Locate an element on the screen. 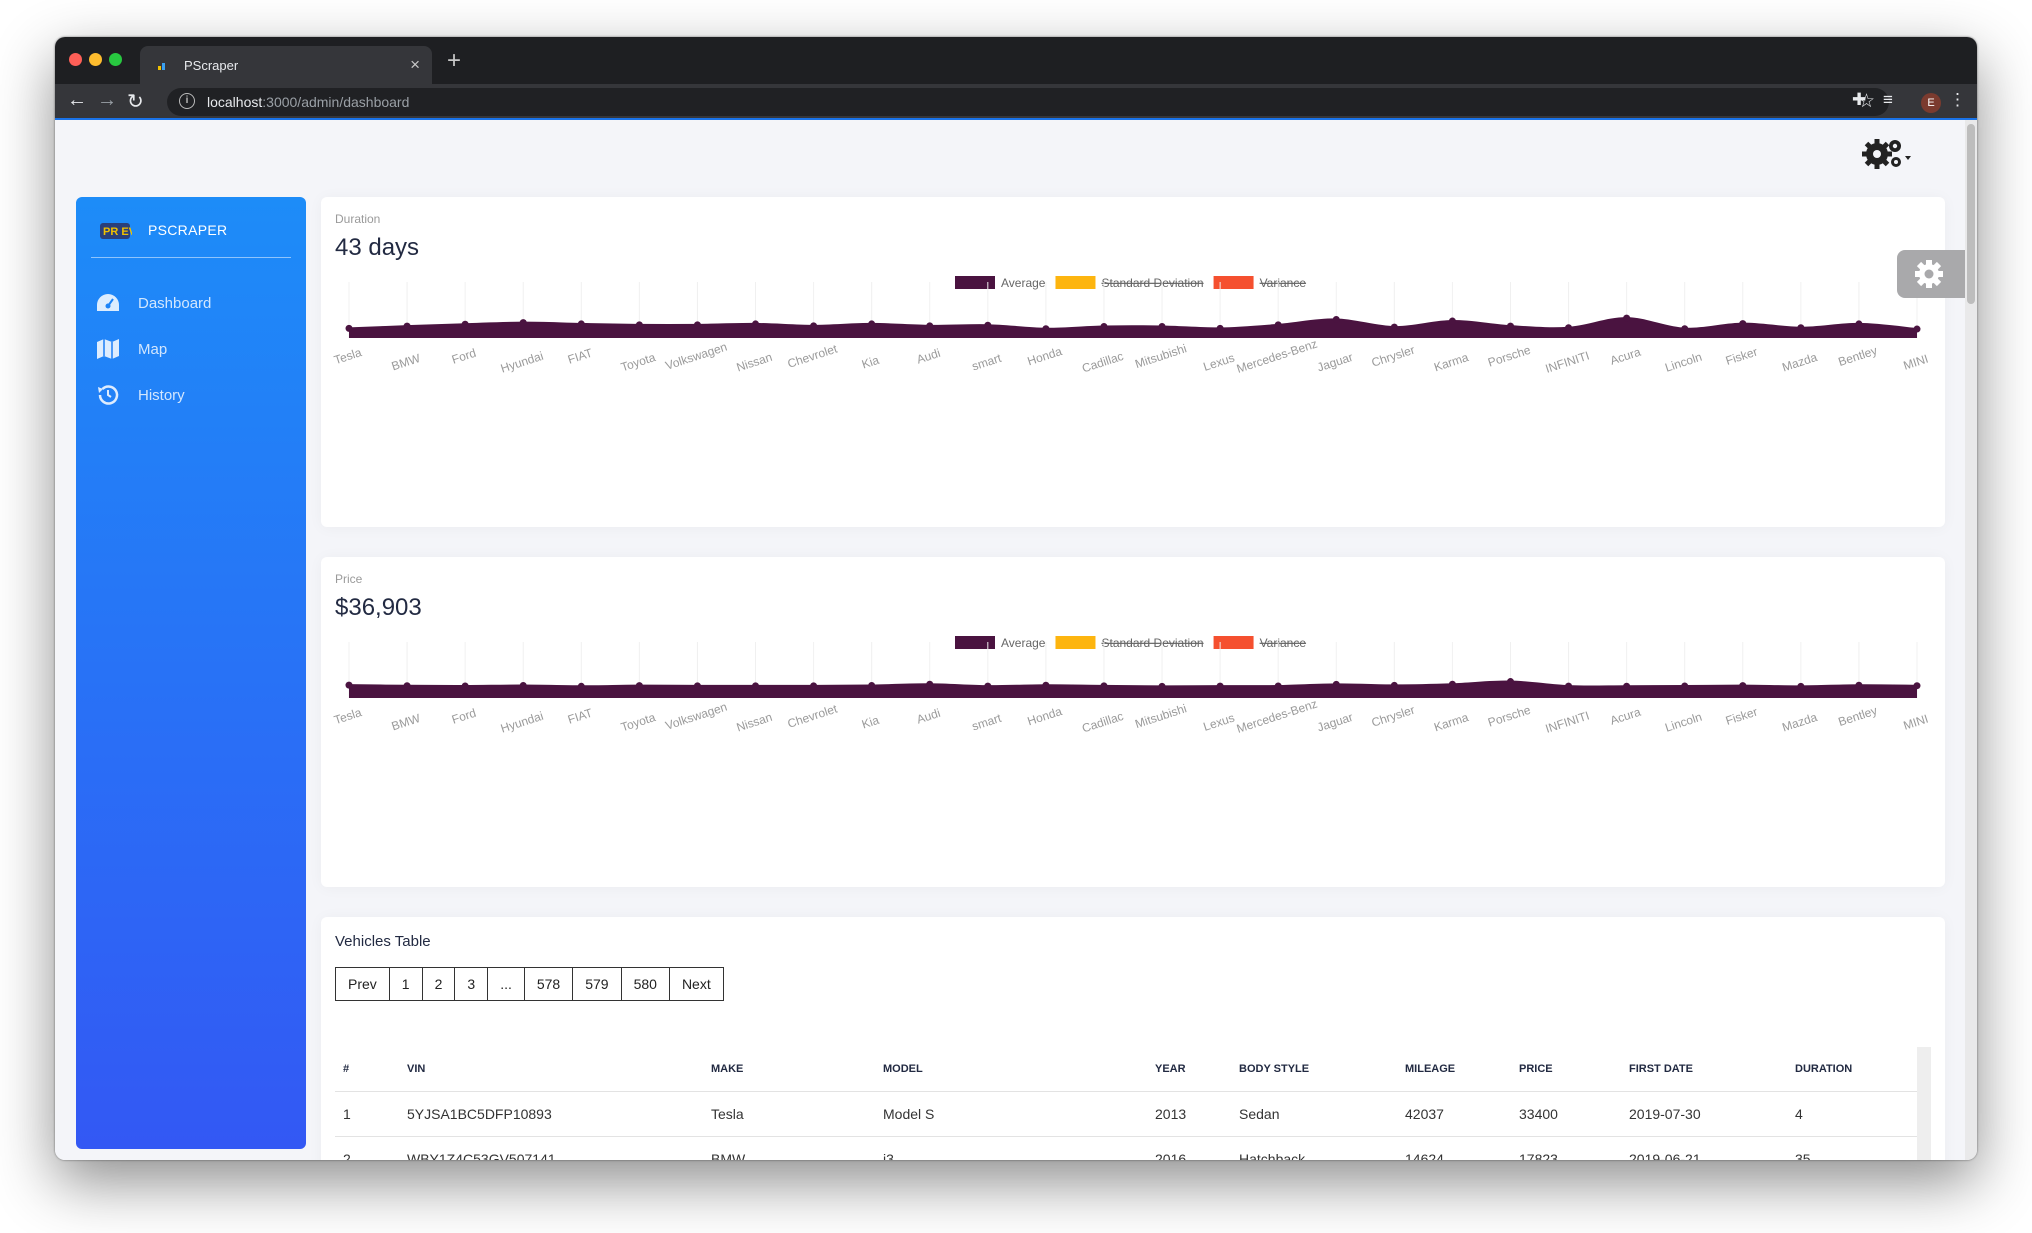 The height and width of the screenshot is (1233, 2032). legend-label: Standard Deviation is located at coordinates (1152, 283).